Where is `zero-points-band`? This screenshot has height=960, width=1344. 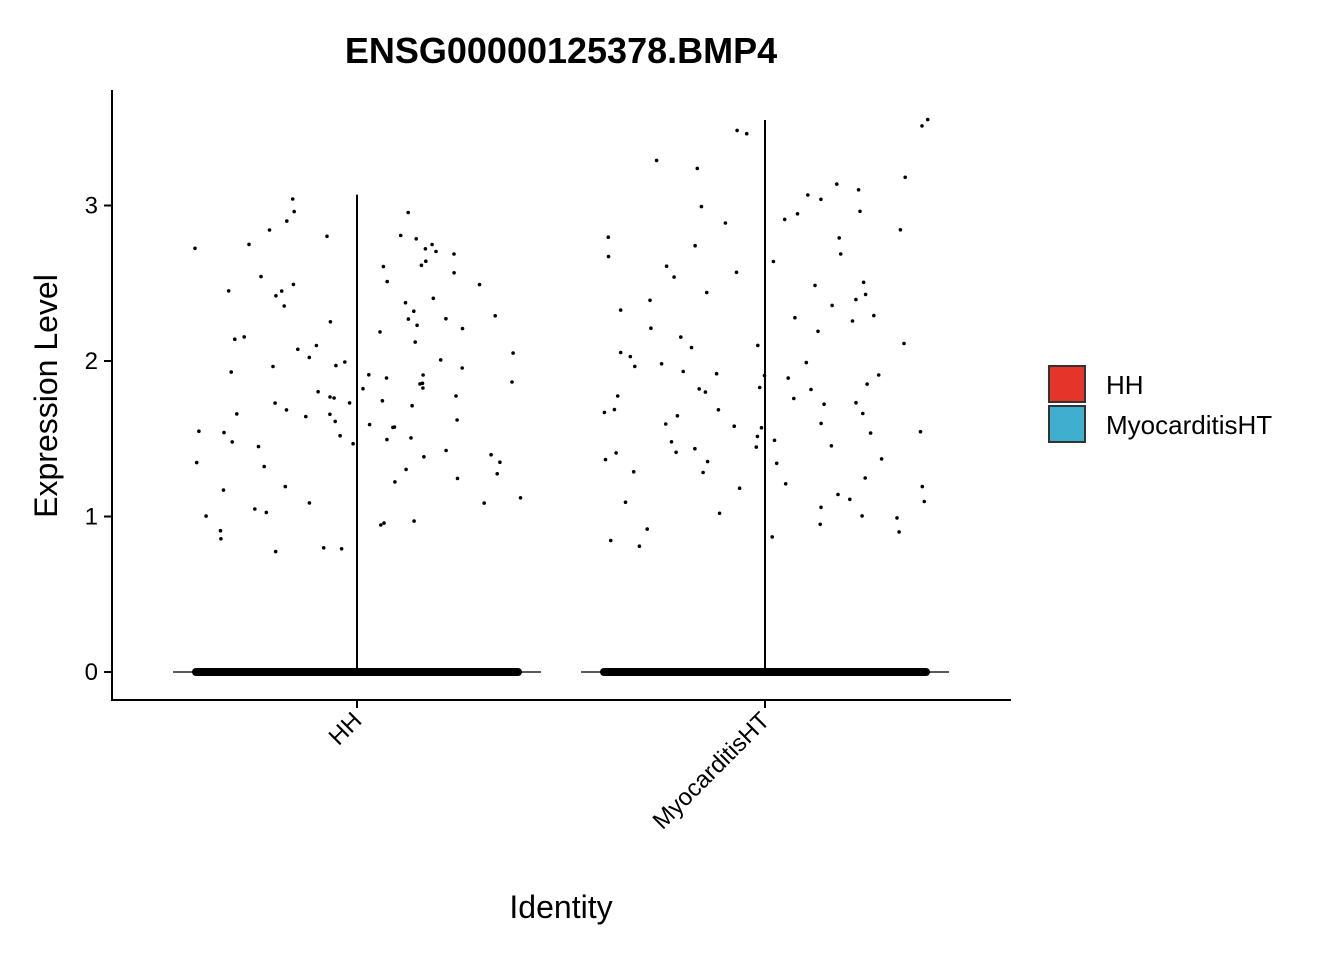
zero-points-band is located at coordinates (765, 672).